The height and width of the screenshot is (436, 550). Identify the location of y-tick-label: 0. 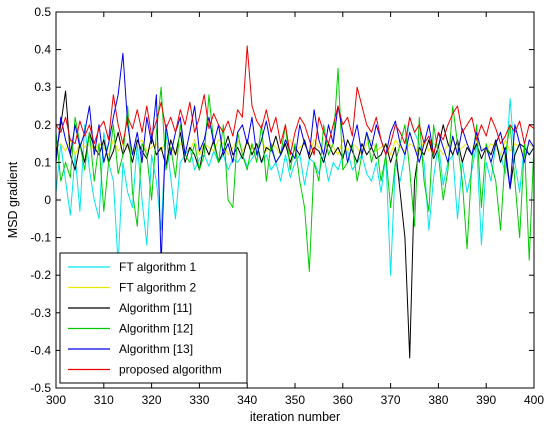
(47, 200).